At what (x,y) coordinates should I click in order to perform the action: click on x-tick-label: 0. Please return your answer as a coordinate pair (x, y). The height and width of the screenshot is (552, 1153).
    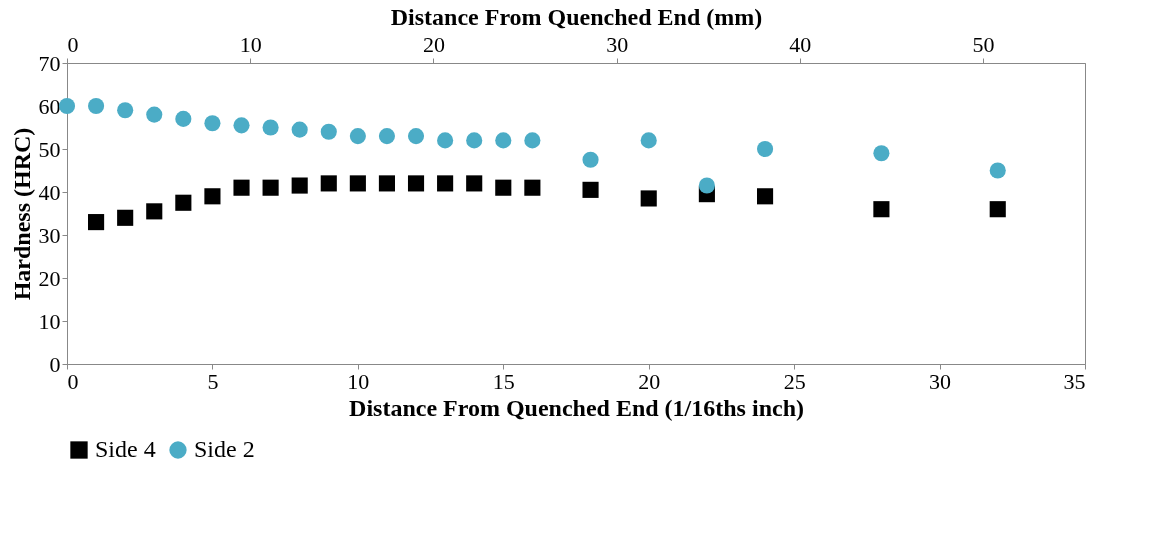
    Looking at the image, I should click on (73, 381).